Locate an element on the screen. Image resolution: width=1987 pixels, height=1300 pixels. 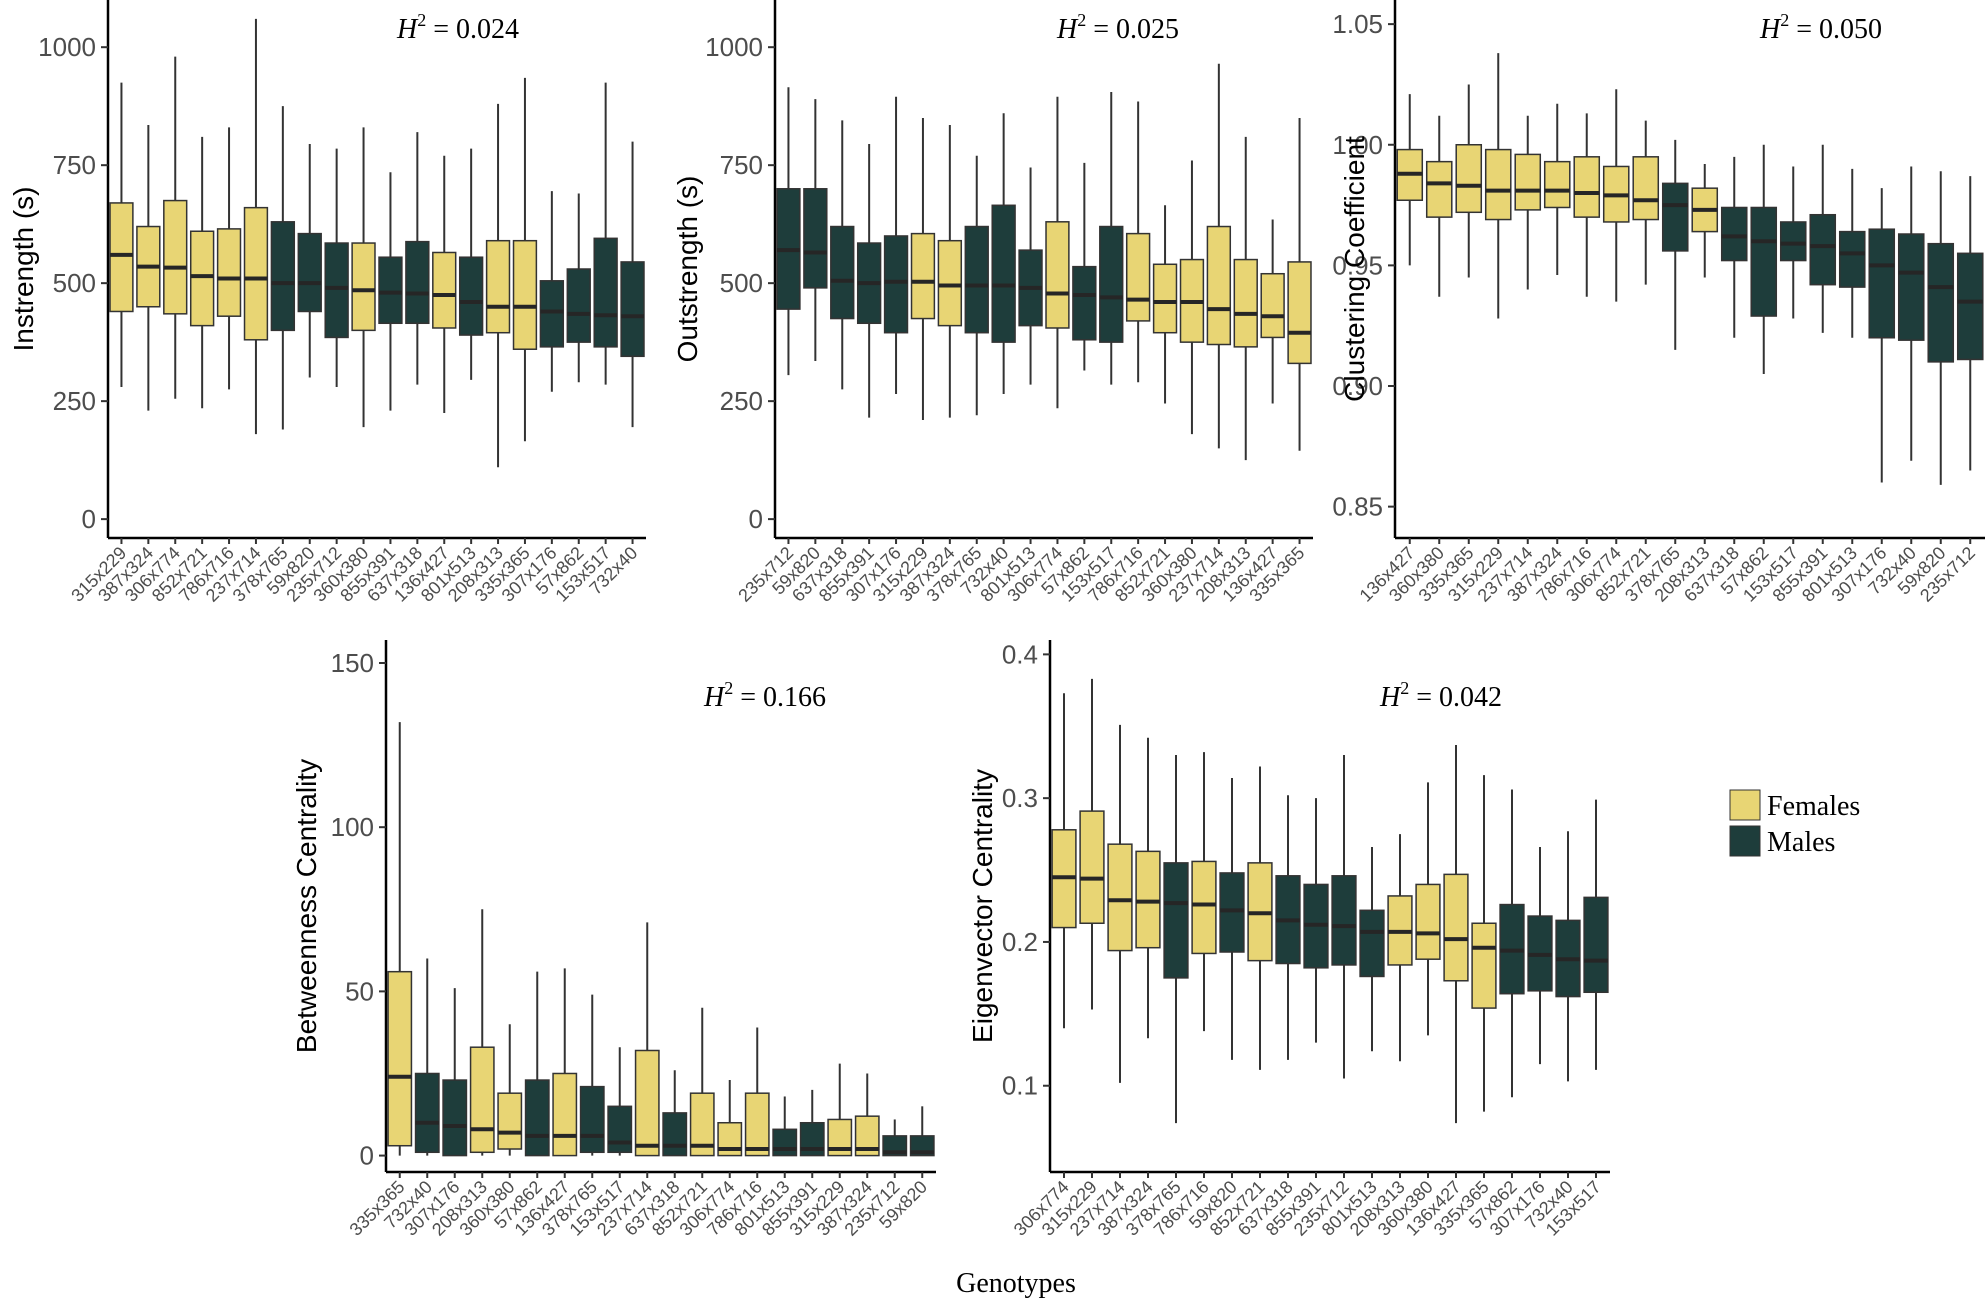
y-tick-label: 1.05 is located at coordinates (1357, 24).